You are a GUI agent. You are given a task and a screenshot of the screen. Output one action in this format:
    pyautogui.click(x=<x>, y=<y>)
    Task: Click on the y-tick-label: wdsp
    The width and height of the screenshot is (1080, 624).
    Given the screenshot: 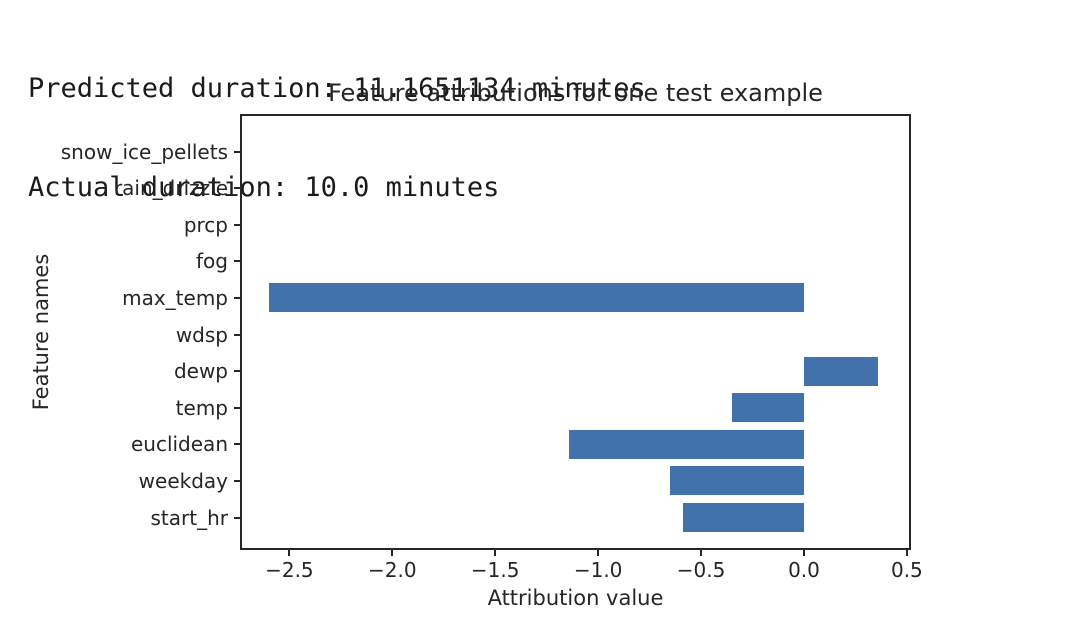 What is the action you would take?
    pyautogui.click(x=201, y=334)
    